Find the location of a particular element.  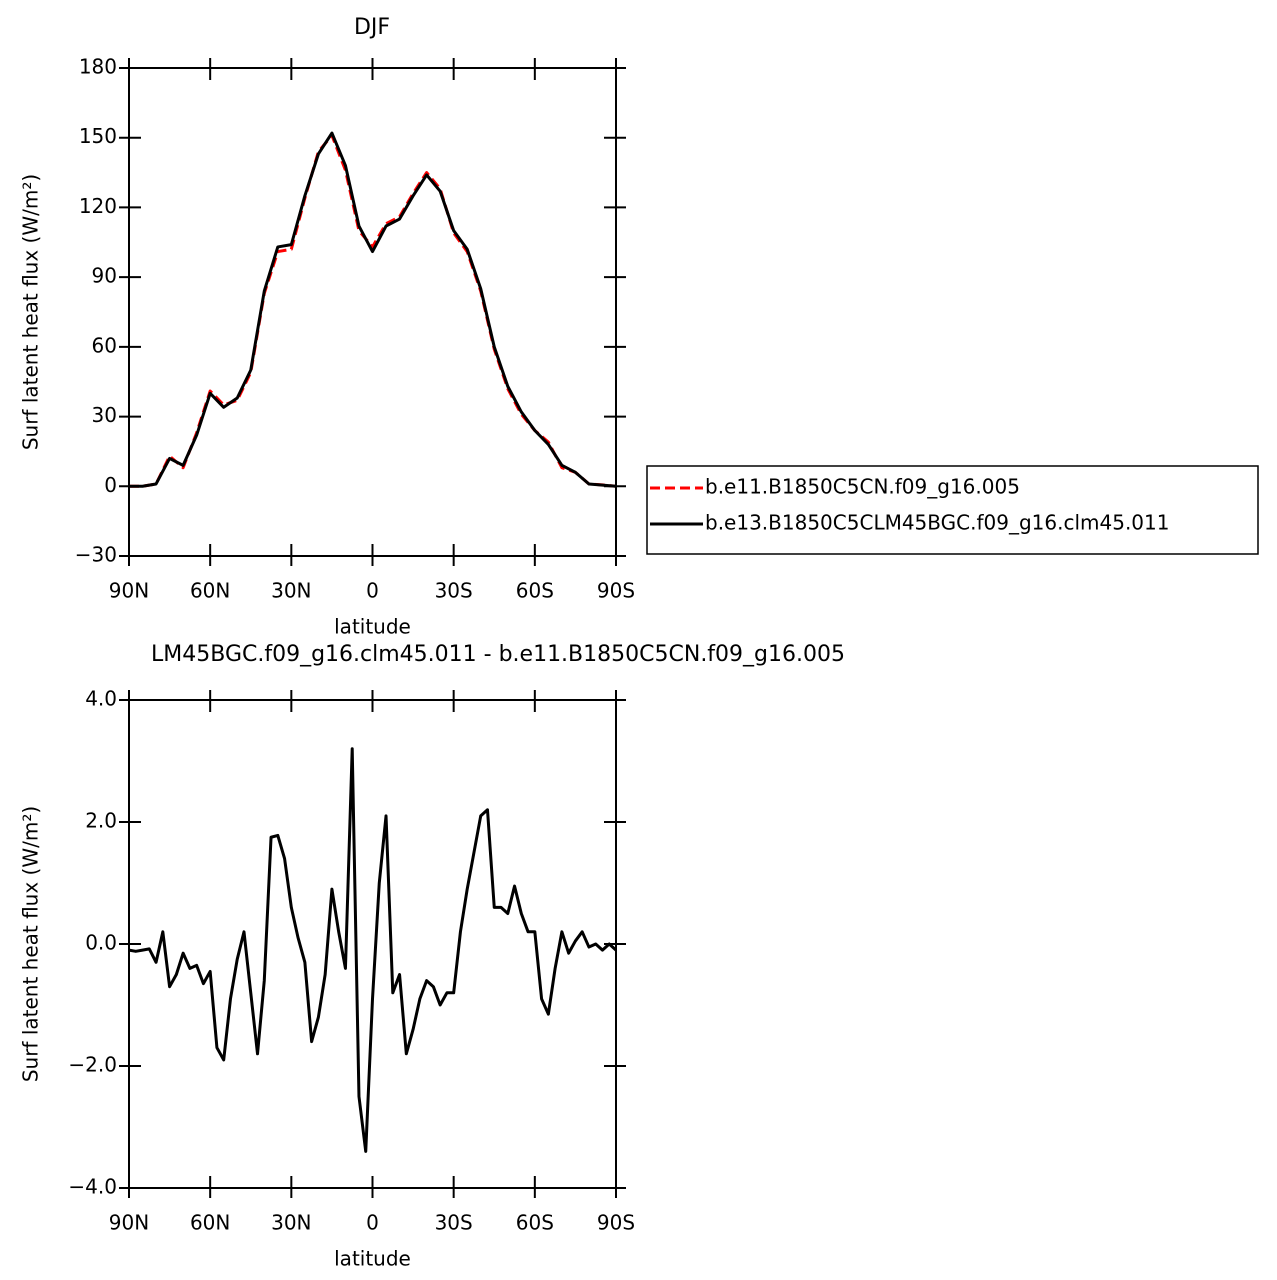

legend-label: b.e13.B1850C5CLM45BGC.f09_g16.clm45.011 is located at coordinates (937, 523).